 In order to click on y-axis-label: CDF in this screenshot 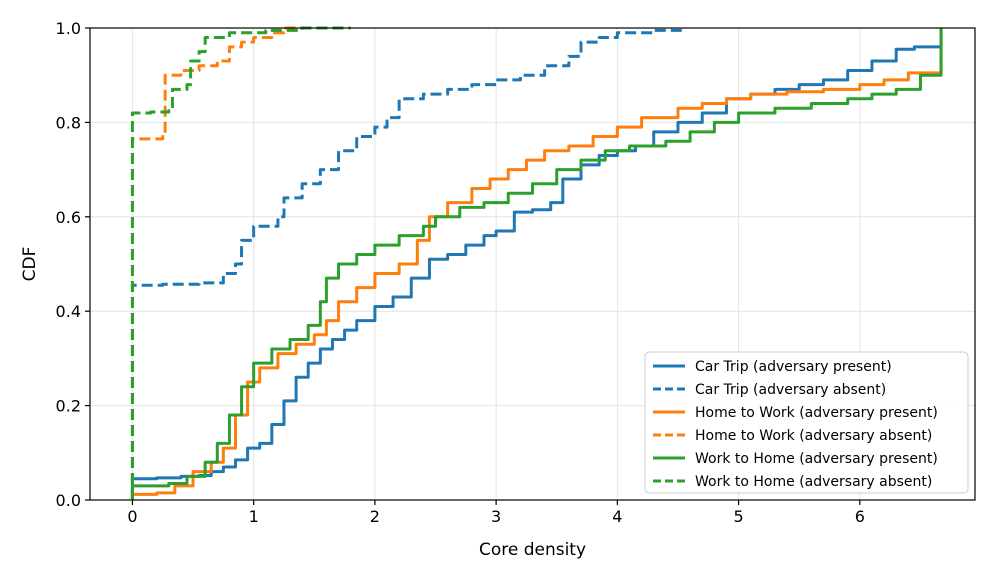, I will do `click(30, 264)`.